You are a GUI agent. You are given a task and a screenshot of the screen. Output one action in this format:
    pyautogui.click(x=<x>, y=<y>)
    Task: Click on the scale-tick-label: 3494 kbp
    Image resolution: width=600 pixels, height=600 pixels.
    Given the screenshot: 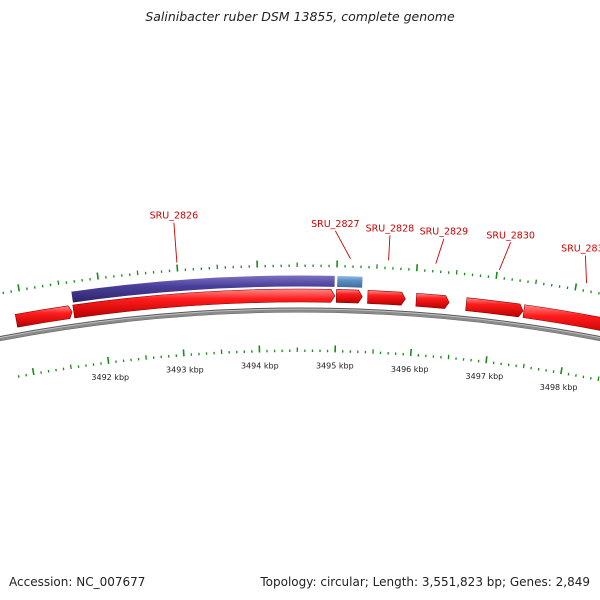 What is the action you would take?
    pyautogui.click(x=260, y=366)
    